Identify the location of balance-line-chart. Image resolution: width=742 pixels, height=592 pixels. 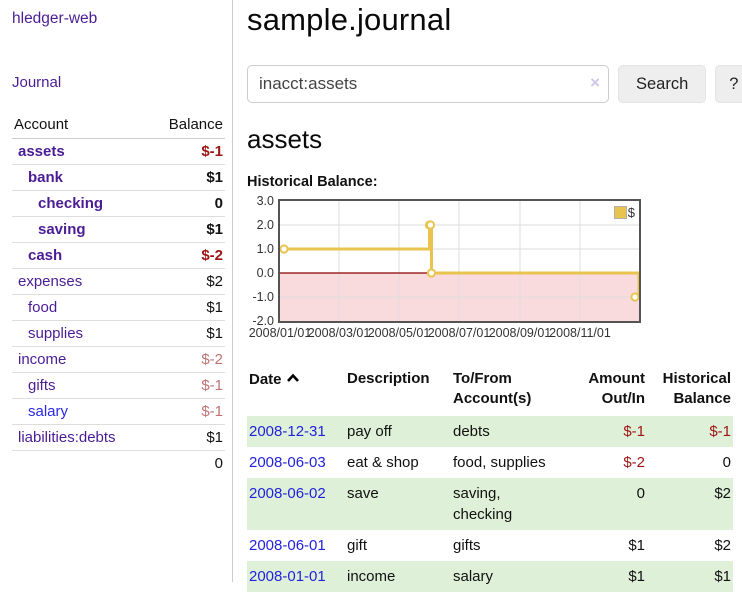
(459, 261).